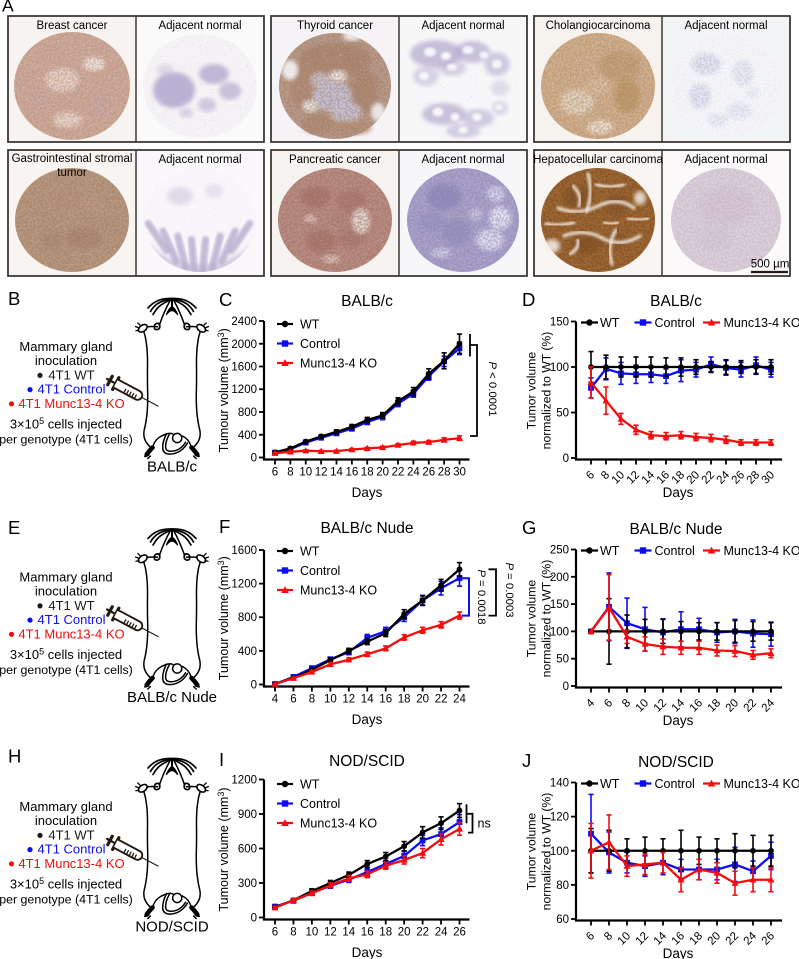  Describe the element at coordinates (221, 759) in the screenshot. I see `svg-text: I` at that location.